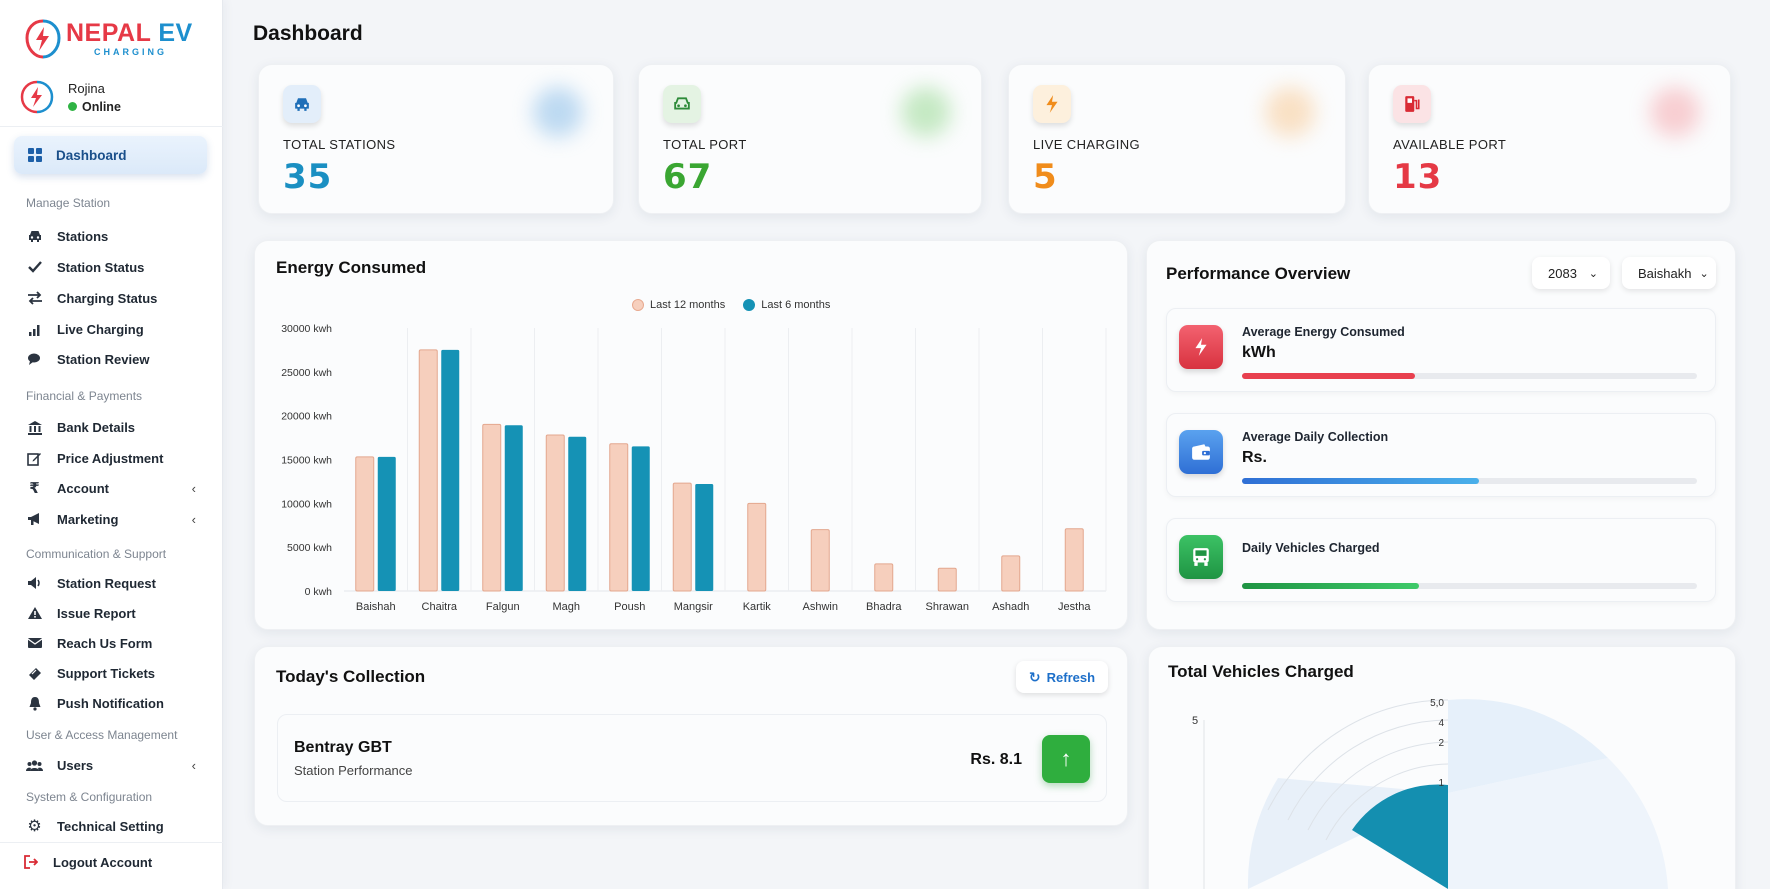  Describe the element at coordinates (34, 488) in the screenshot. I see `rupee-icon: ₹` at that location.